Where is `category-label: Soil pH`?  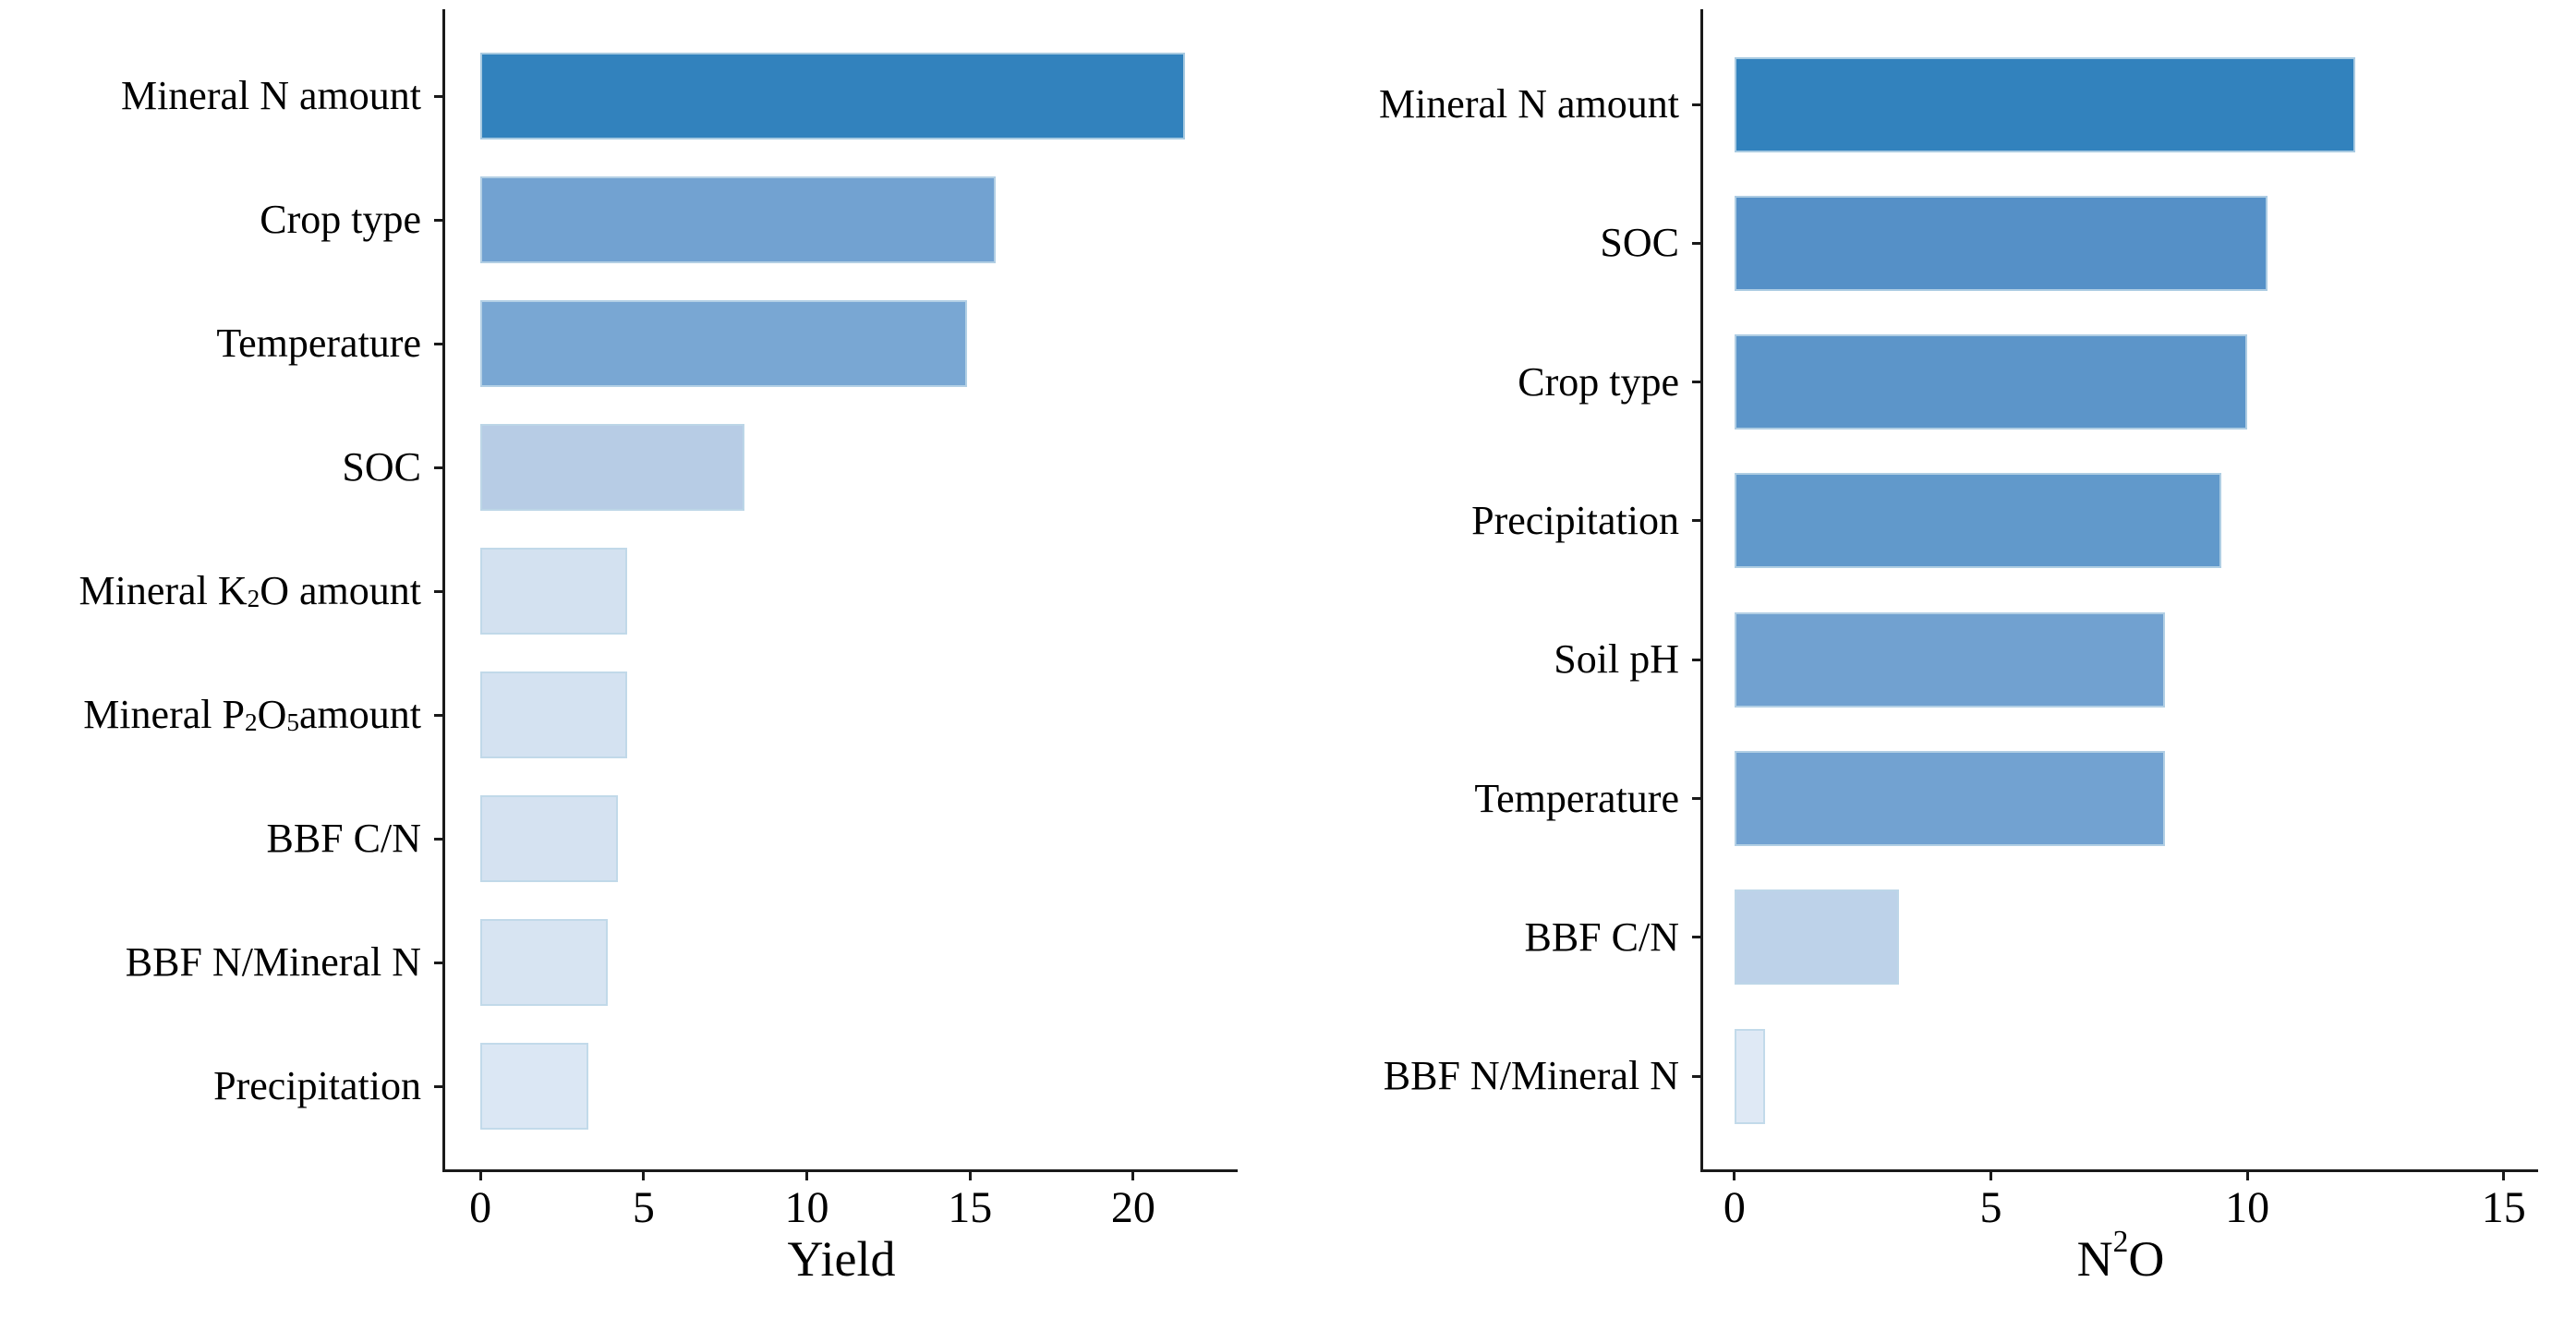
category-label: Soil pH is located at coordinates (1616, 659).